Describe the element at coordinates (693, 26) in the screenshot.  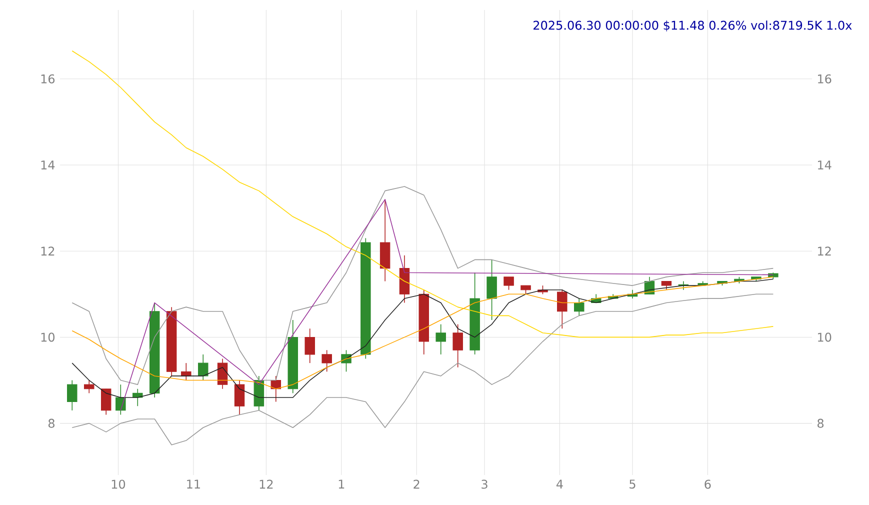
I see `text: 2025.06.30 00:00:00 $11.48 0.26% vol:8719.5K 1.0x` at that location.